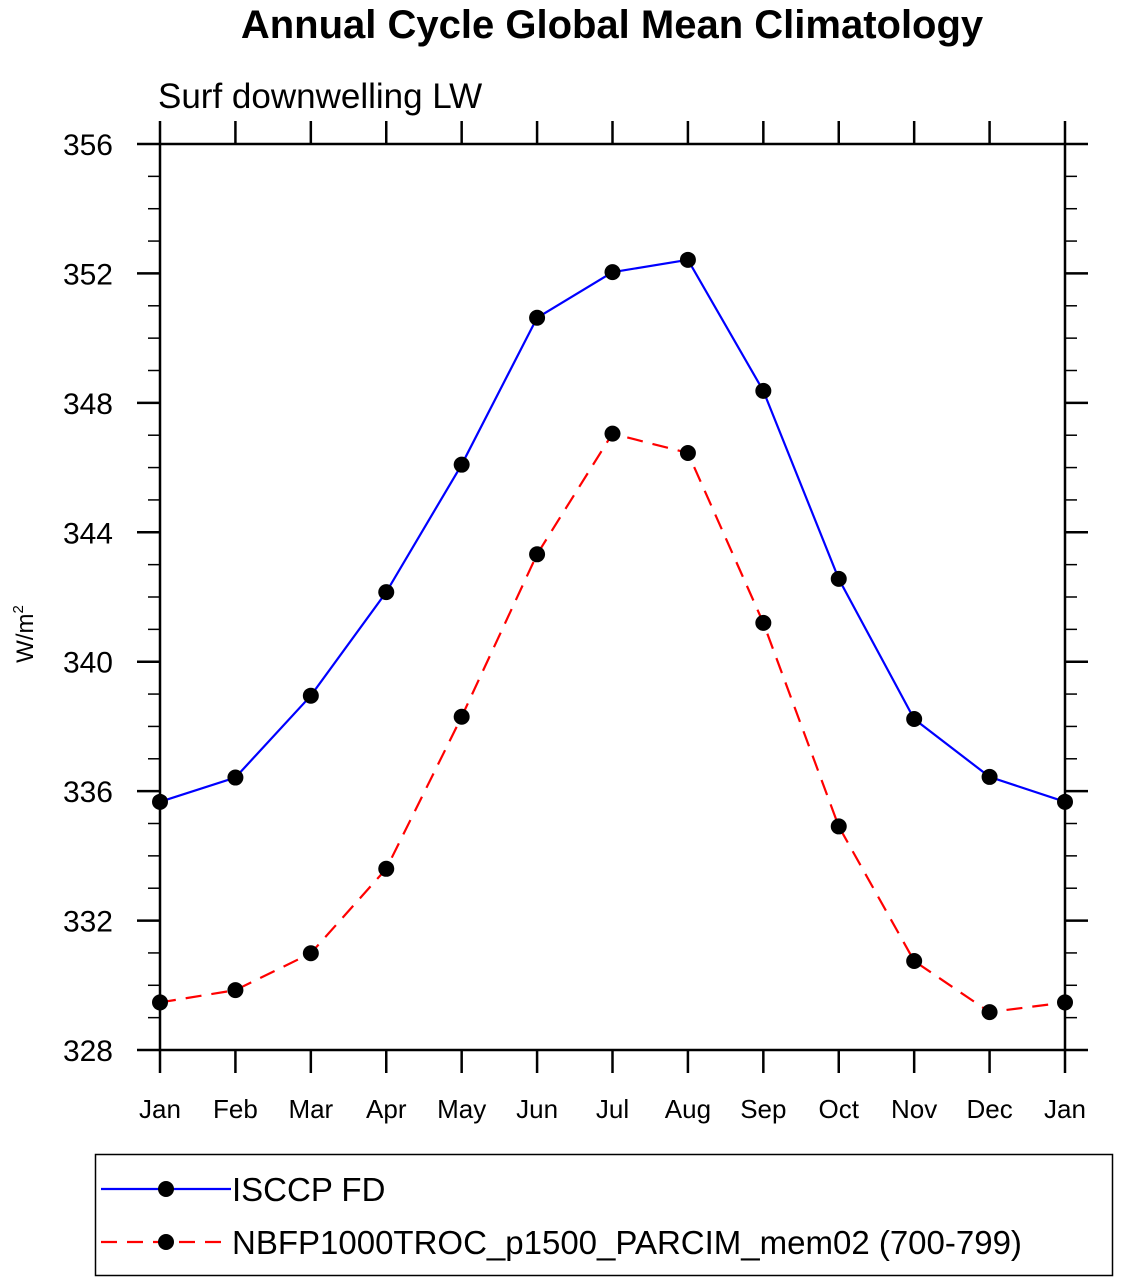 The image size is (1136, 1282). I want to click on legend-label: ISCCP FD, so click(308, 1189).